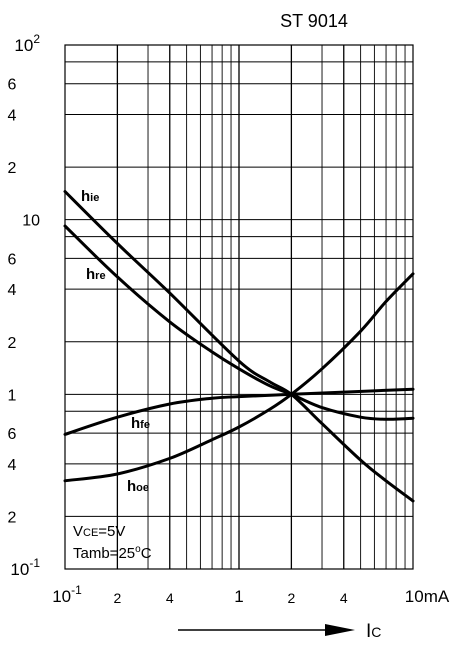 Image resolution: width=460 pixels, height=652 pixels. Describe the element at coordinates (112, 542) in the screenshot. I see `conditions-annotation: VCE=5V Tamb=25oC` at that location.